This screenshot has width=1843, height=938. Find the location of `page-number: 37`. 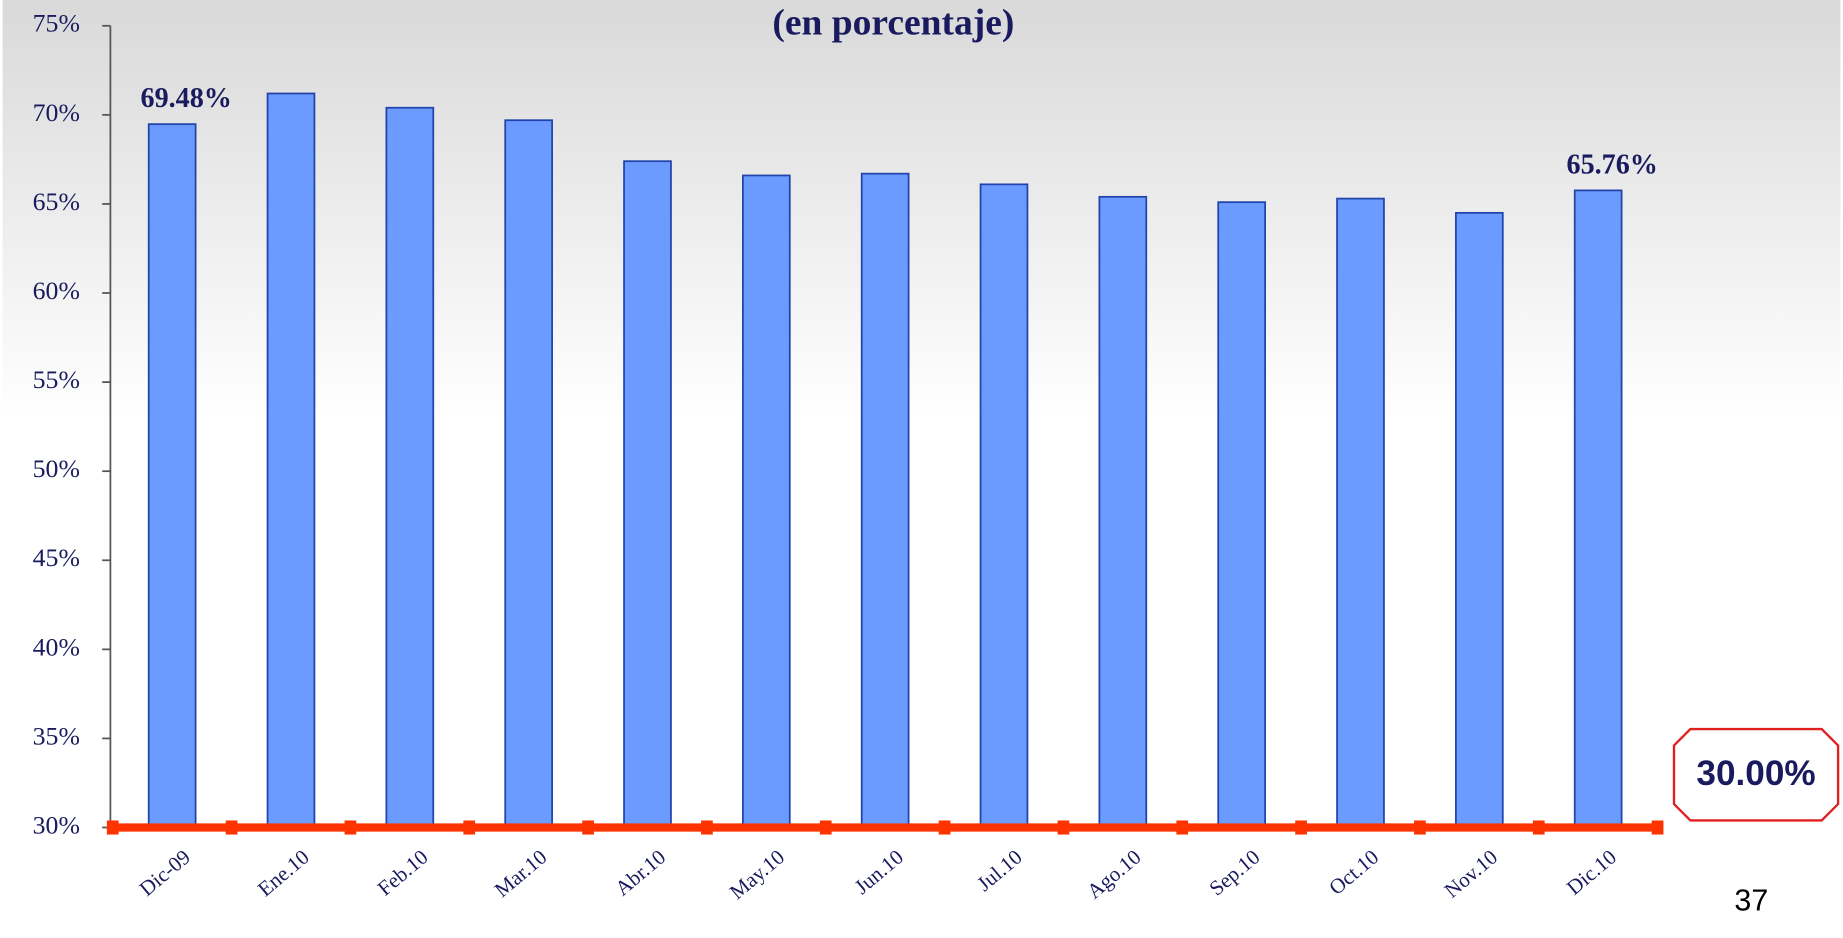

page-number: 37 is located at coordinates (1751, 901).